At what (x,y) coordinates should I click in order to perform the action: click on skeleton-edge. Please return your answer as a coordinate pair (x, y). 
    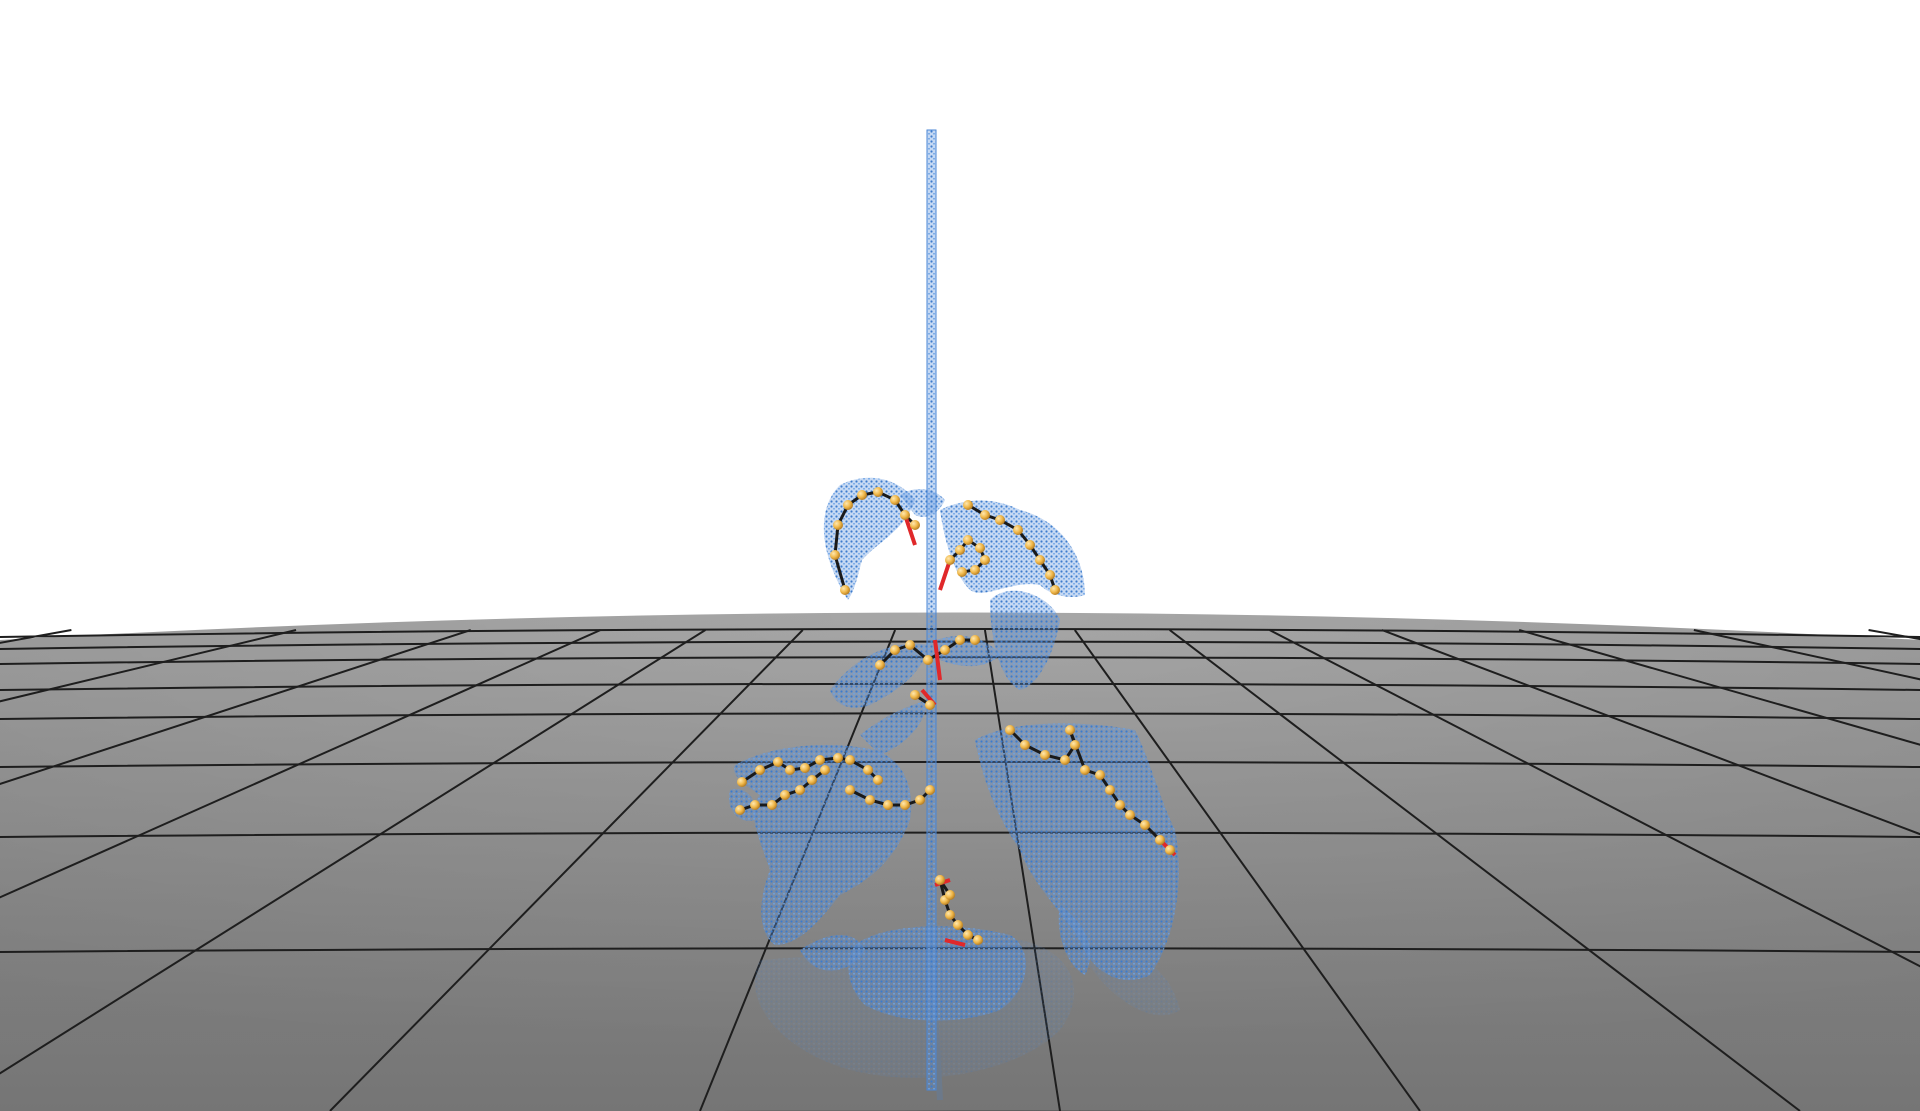
    Looking at the image, I should click on (810, 770).